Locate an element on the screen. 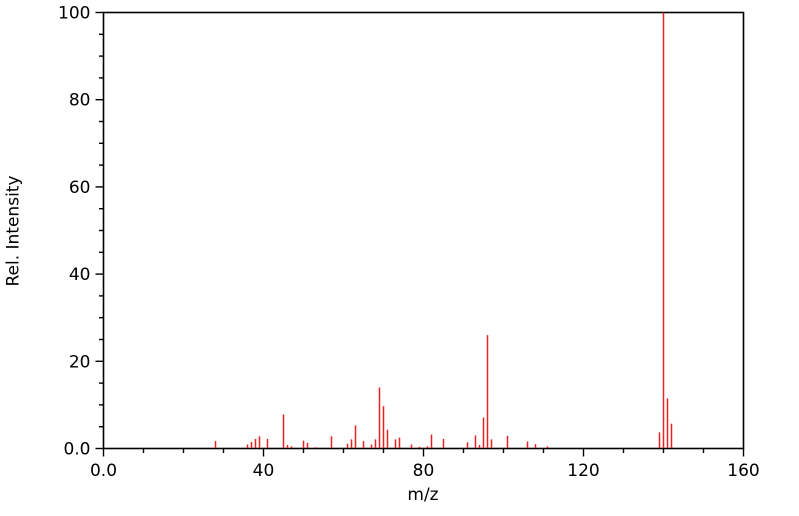 This screenshot has height=516, width=799. y-tick-label: 60 is located at coordinates (80, 188).